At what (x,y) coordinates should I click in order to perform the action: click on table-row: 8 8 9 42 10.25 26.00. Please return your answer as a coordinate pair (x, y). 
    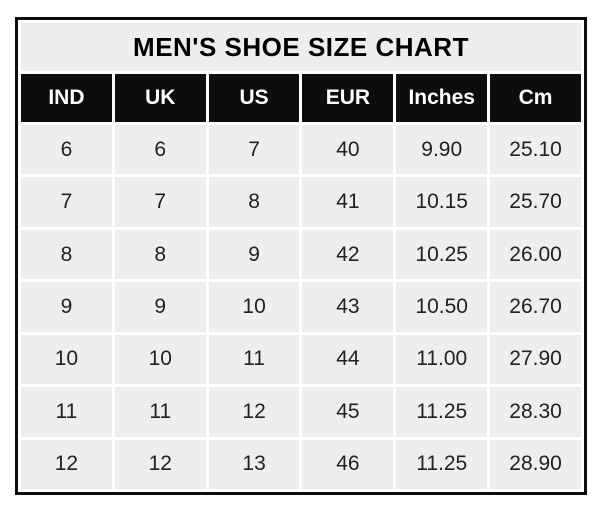
    Looking at the image, I should click on (301, 254).